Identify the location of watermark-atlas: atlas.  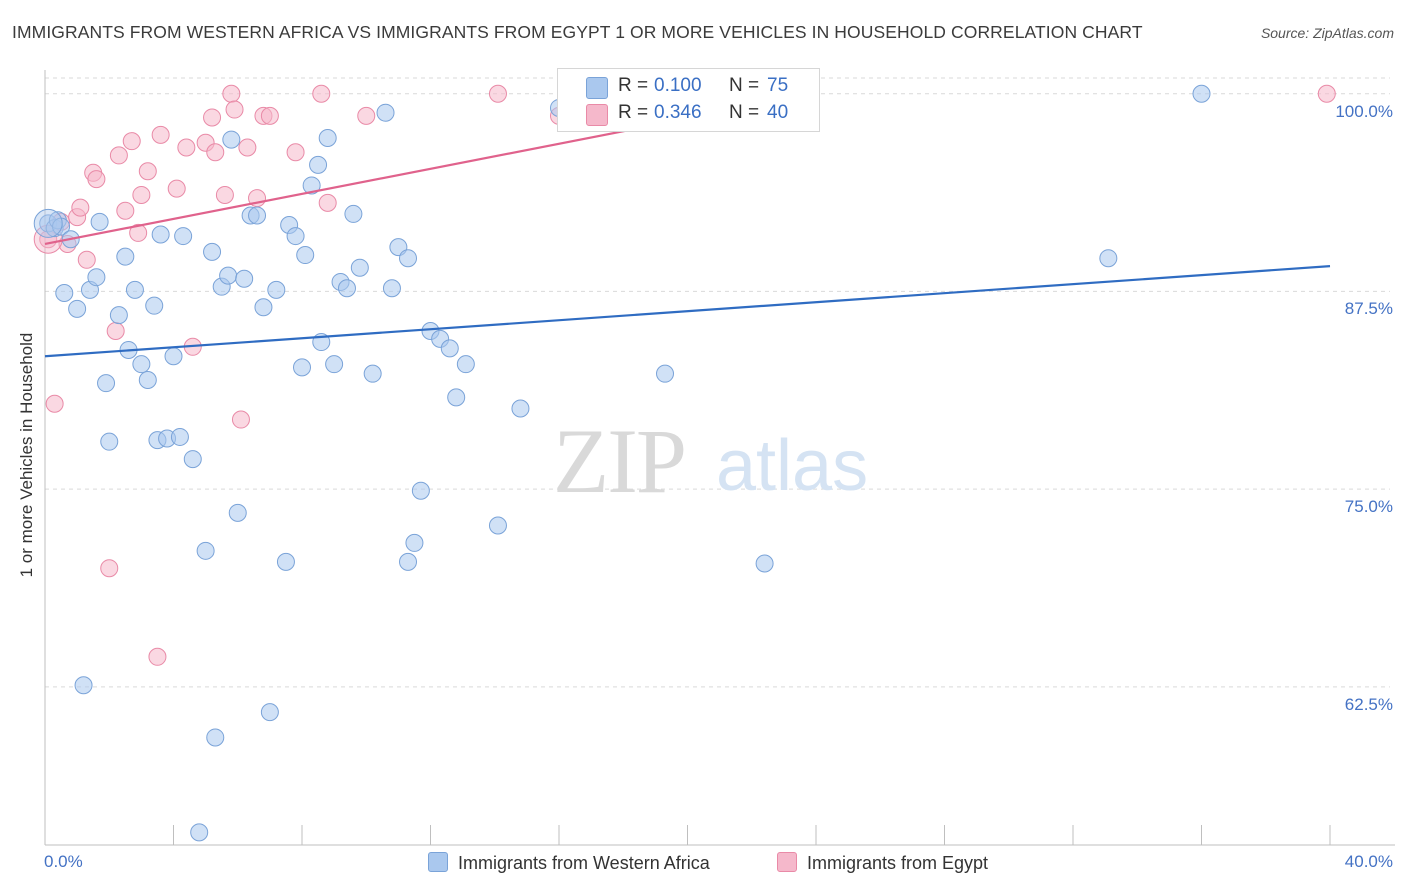
(792, 466).